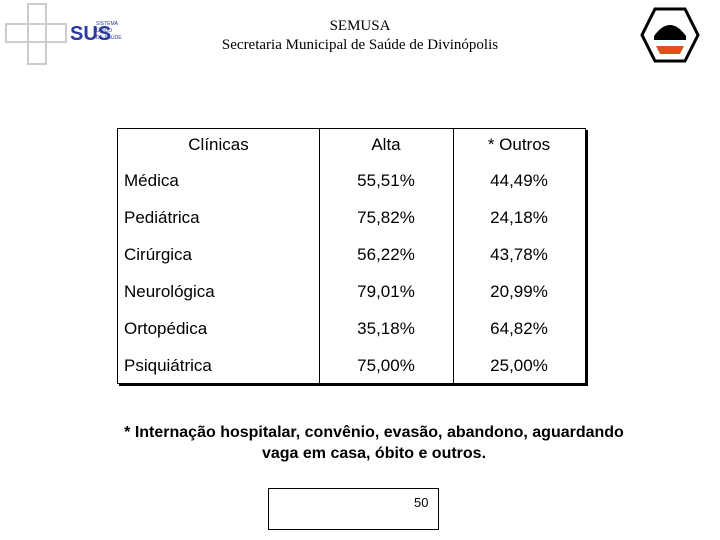  I want to click on column-header: * Outros, so click(519, 144).